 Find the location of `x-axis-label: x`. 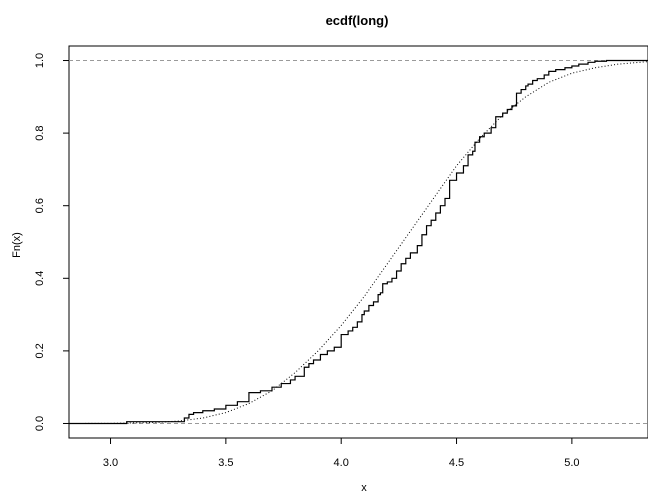

x-axis-label: x is located at coordinates (364, 488).